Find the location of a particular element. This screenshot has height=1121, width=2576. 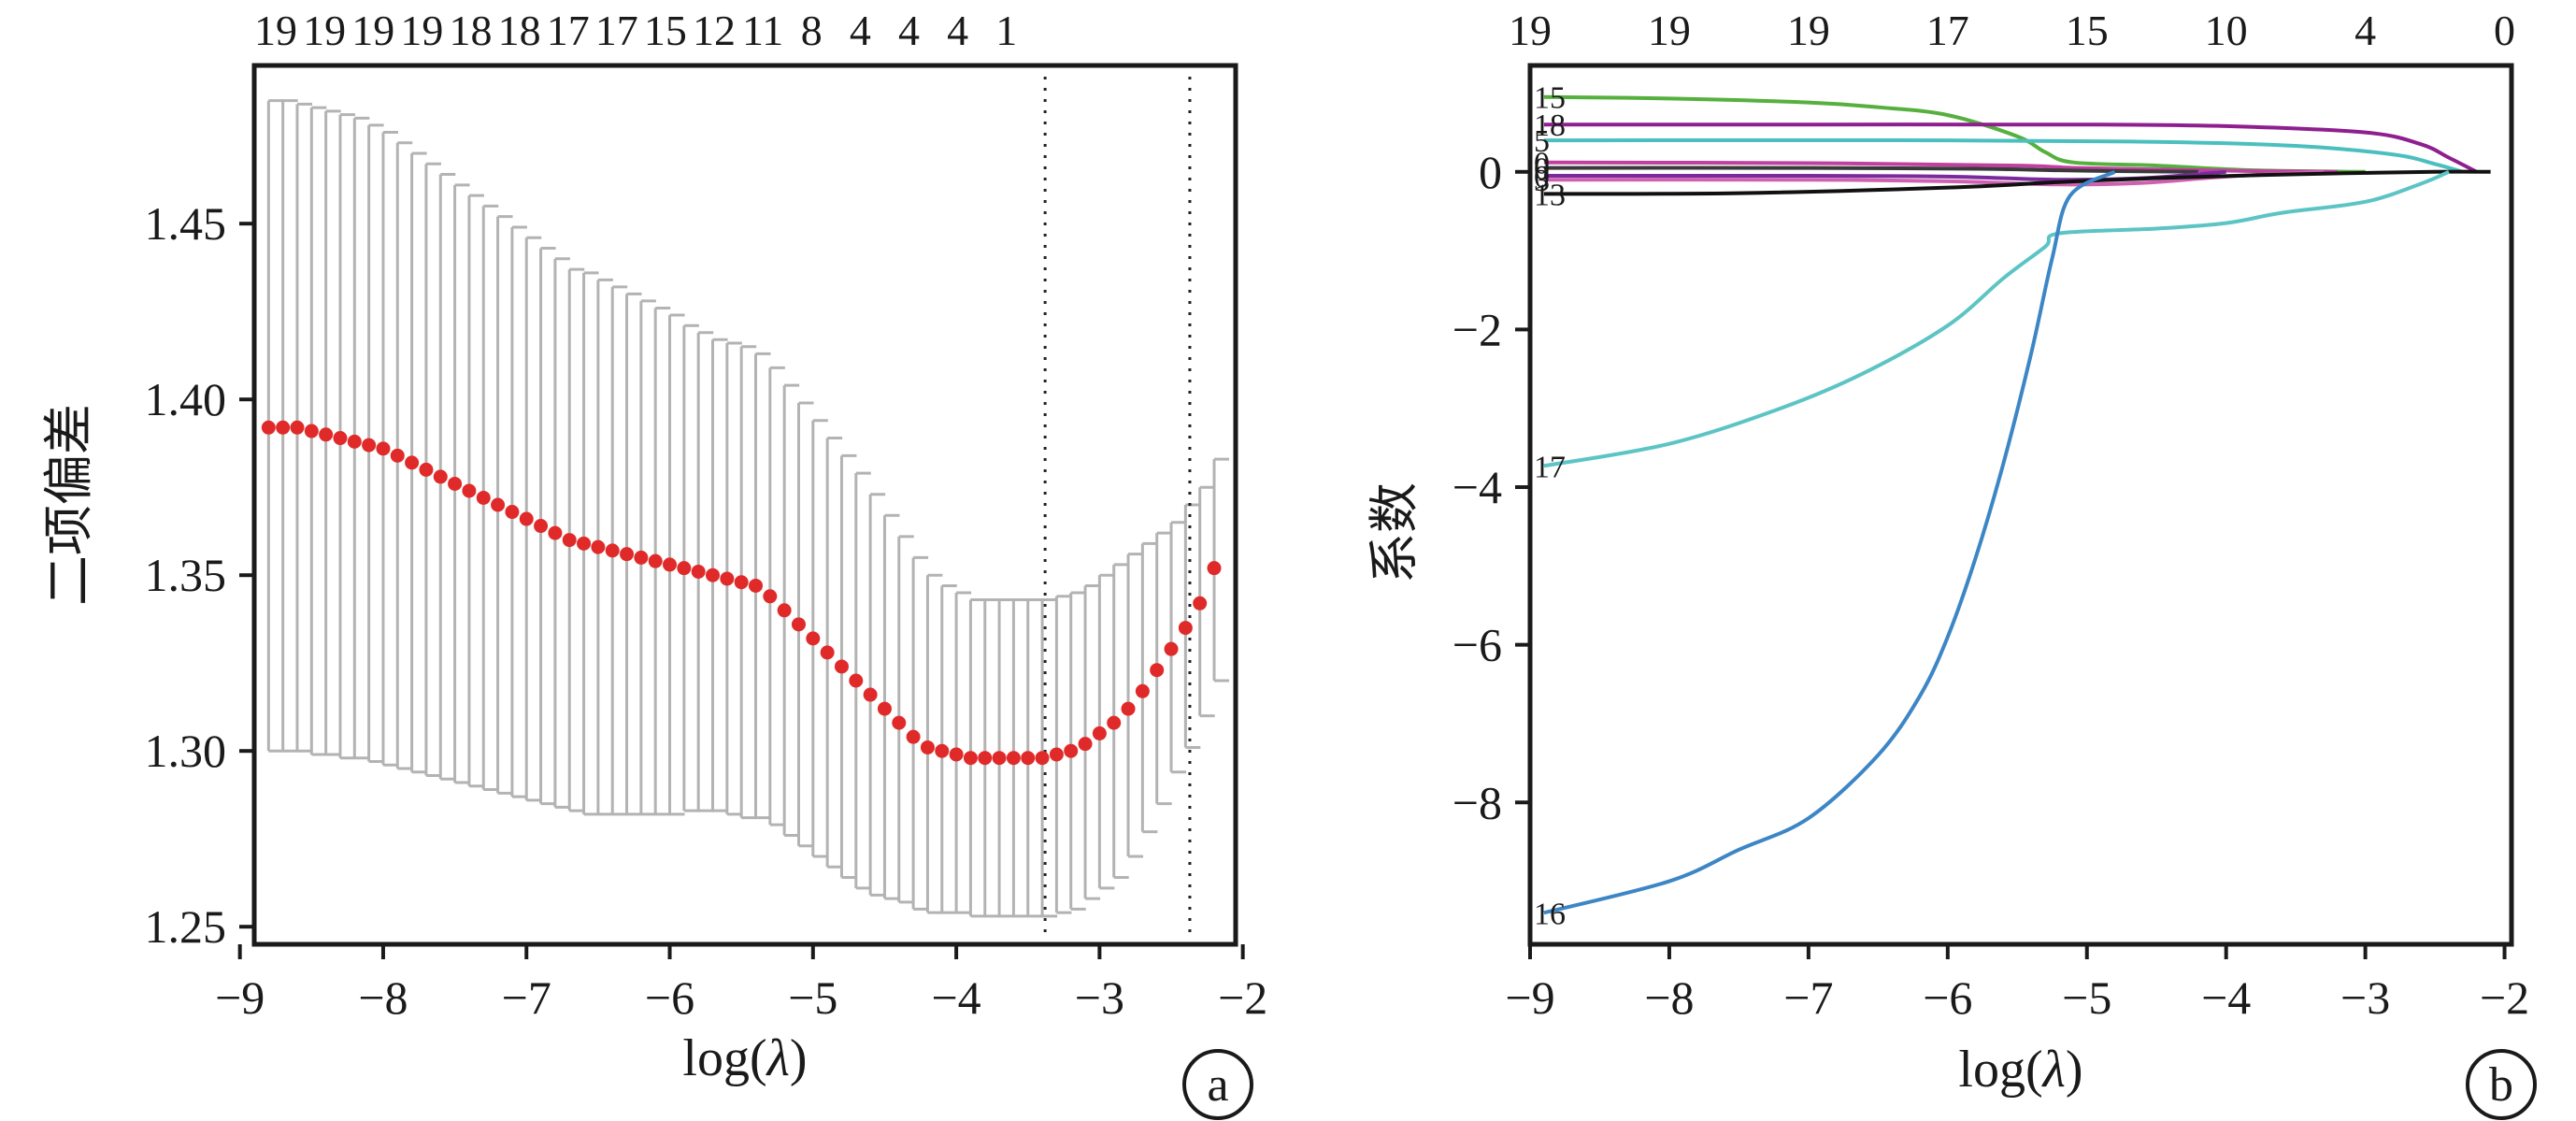

b-top-tick-label: 15 is located at coordinates (2087, 30).